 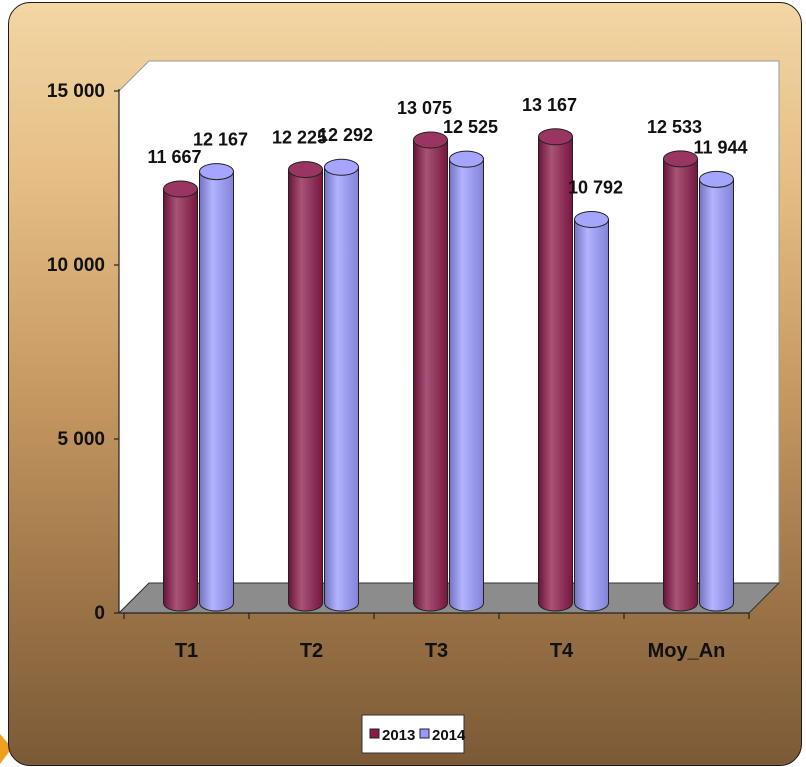 I want to click on legend-label-2014: 2014, so click(x=449, y=735).